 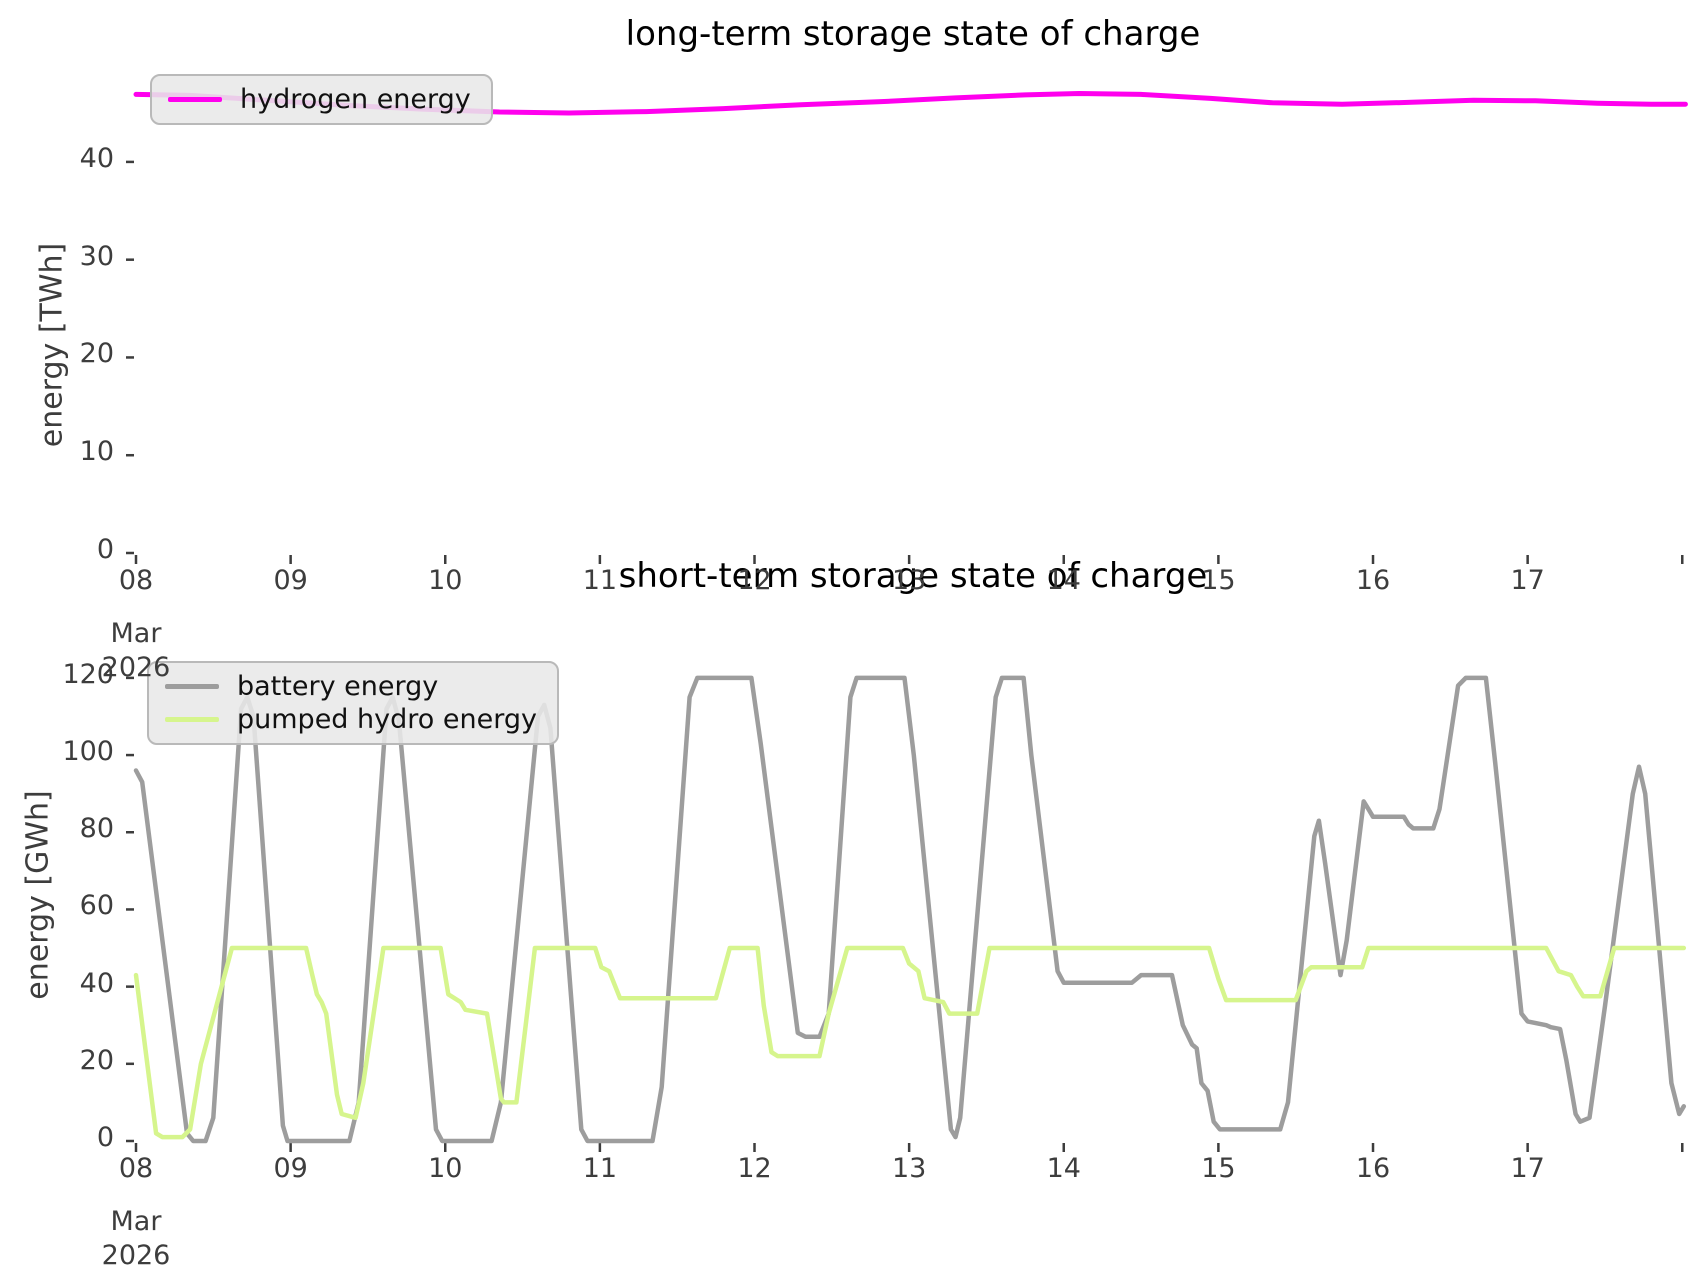 I want to click on y-tick-label: 80, so click(x=96, y=829).